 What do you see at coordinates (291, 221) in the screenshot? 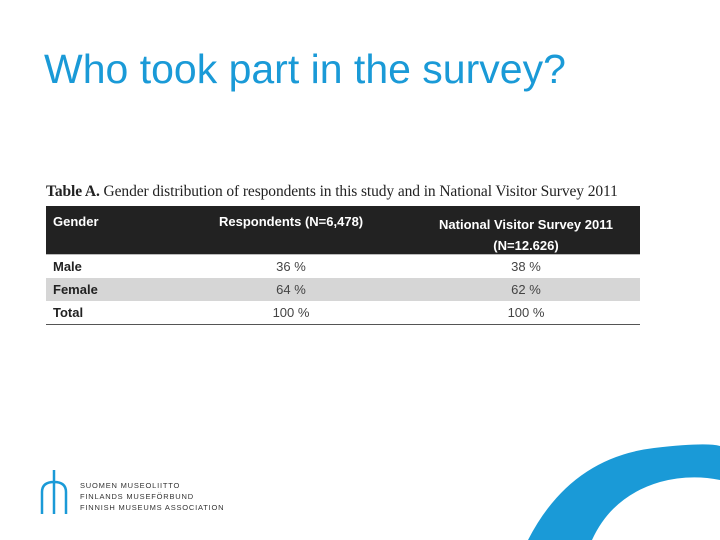
I see `header-respondents: Respondents (N=6,478)` at bounding box center [291, 221].